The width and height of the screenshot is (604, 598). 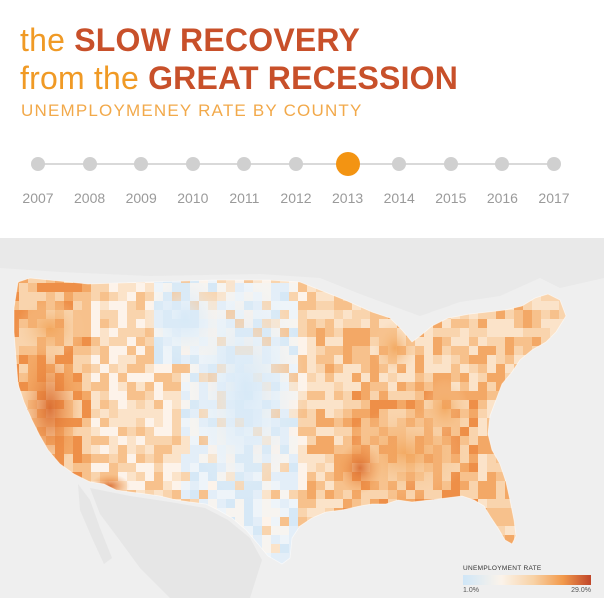 What do you see at coordinates (296, 198) in the screenshot?
I see `timeline-year-2012: 2012` at bounding box center [296, 198].